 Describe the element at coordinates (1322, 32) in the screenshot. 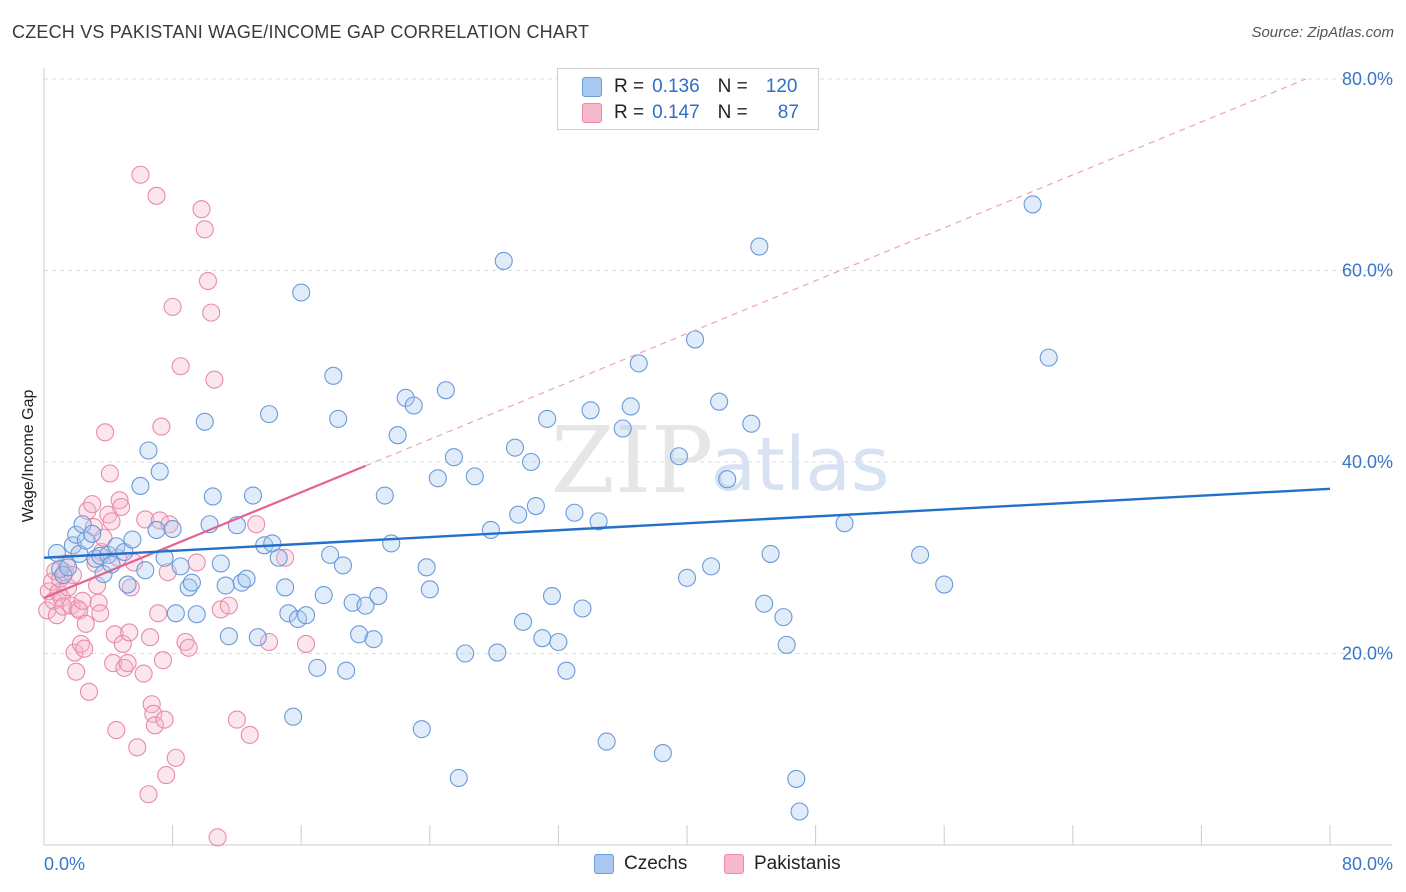

I see `source-label: Source: ZipAtlas.com` at that location.